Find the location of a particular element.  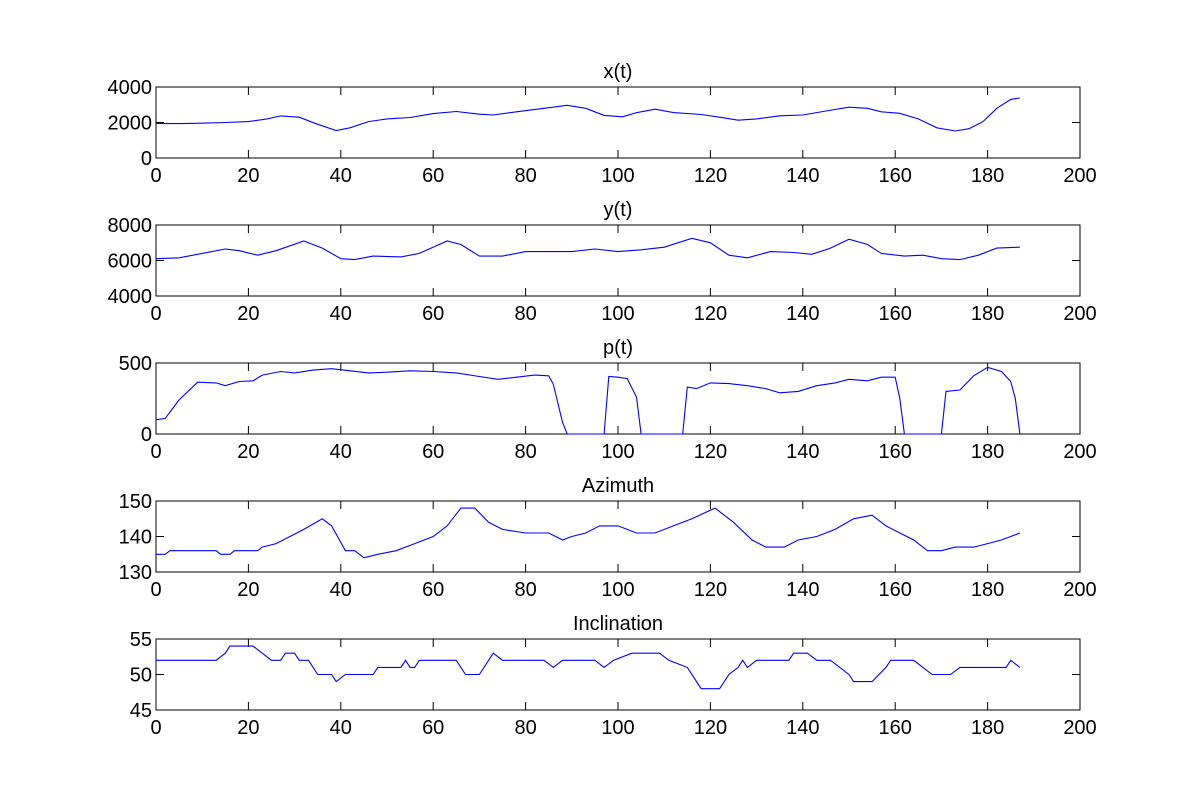

y-tick-label: 8000 is located at coordinates (130, 226).